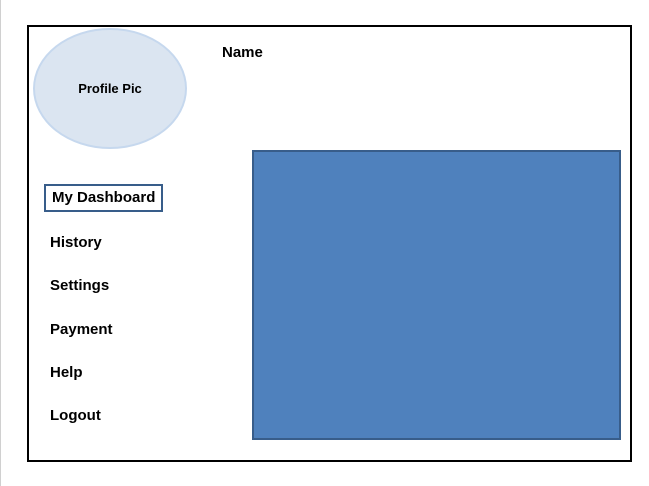  What do you see at coordinates (0, 243) in the screenshot?
I see `left-edge-divider` at bounding box center [0, 243].